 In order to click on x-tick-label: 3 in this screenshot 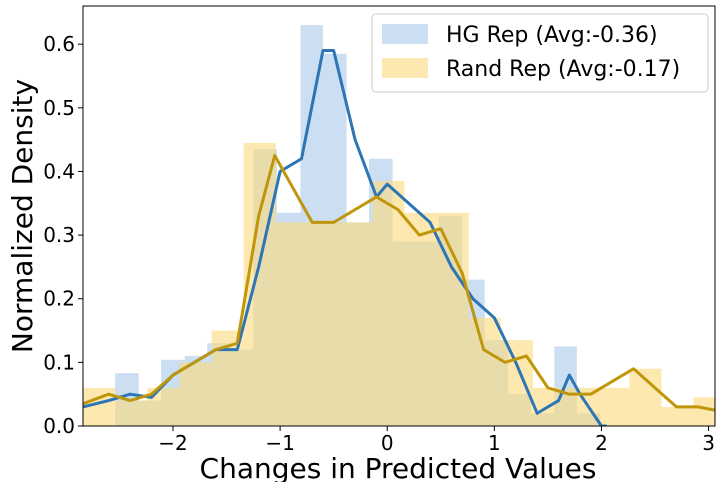, I will do `click(708, 443)`.